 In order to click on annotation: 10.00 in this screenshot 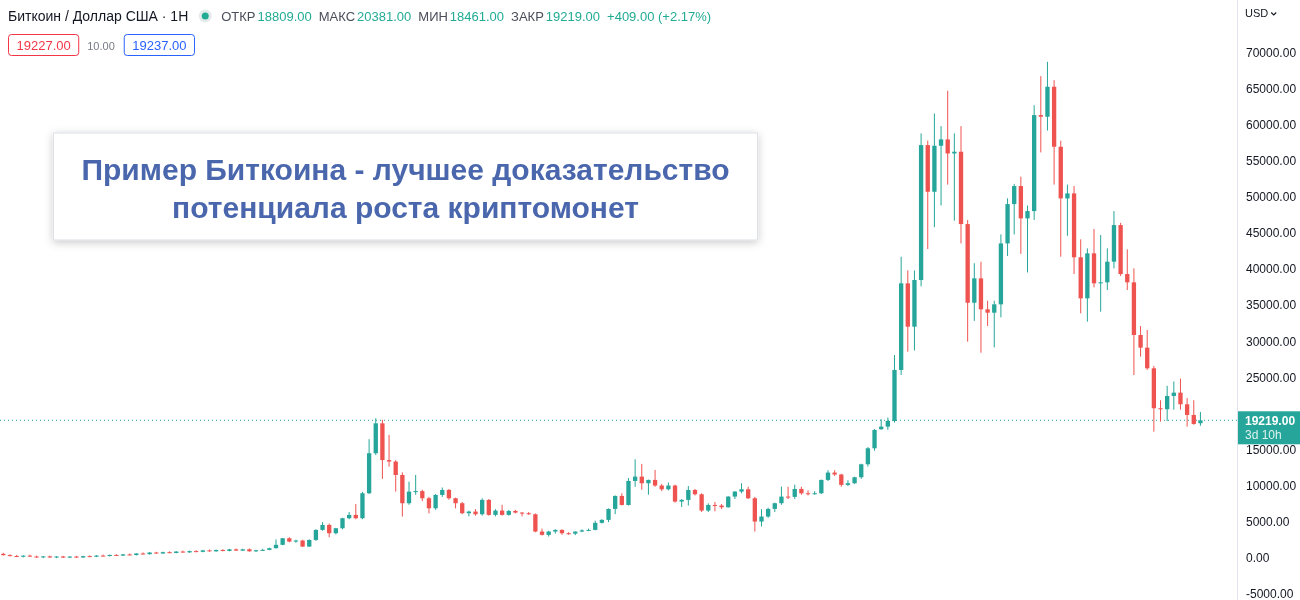, I will do `click(101, 45)`.